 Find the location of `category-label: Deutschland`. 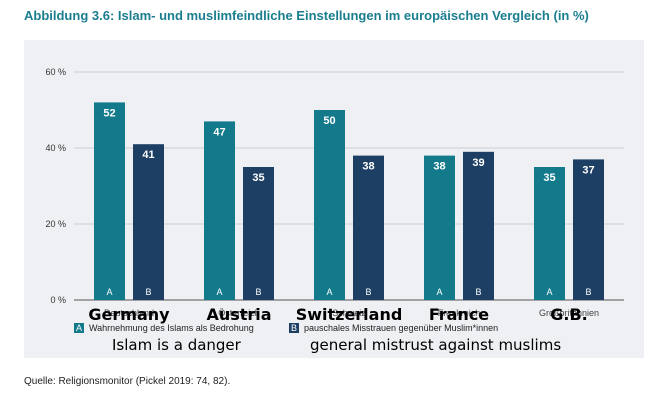

category-label: Deutschland is located at coordinates (129, 313).